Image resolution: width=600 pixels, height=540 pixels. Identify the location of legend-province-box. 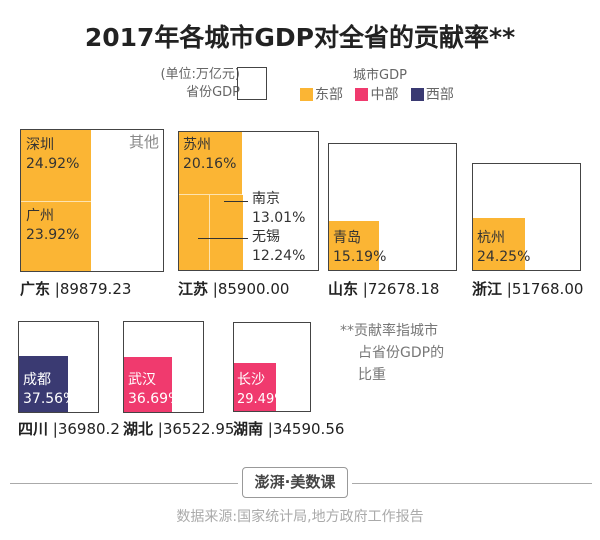
(252, 83).